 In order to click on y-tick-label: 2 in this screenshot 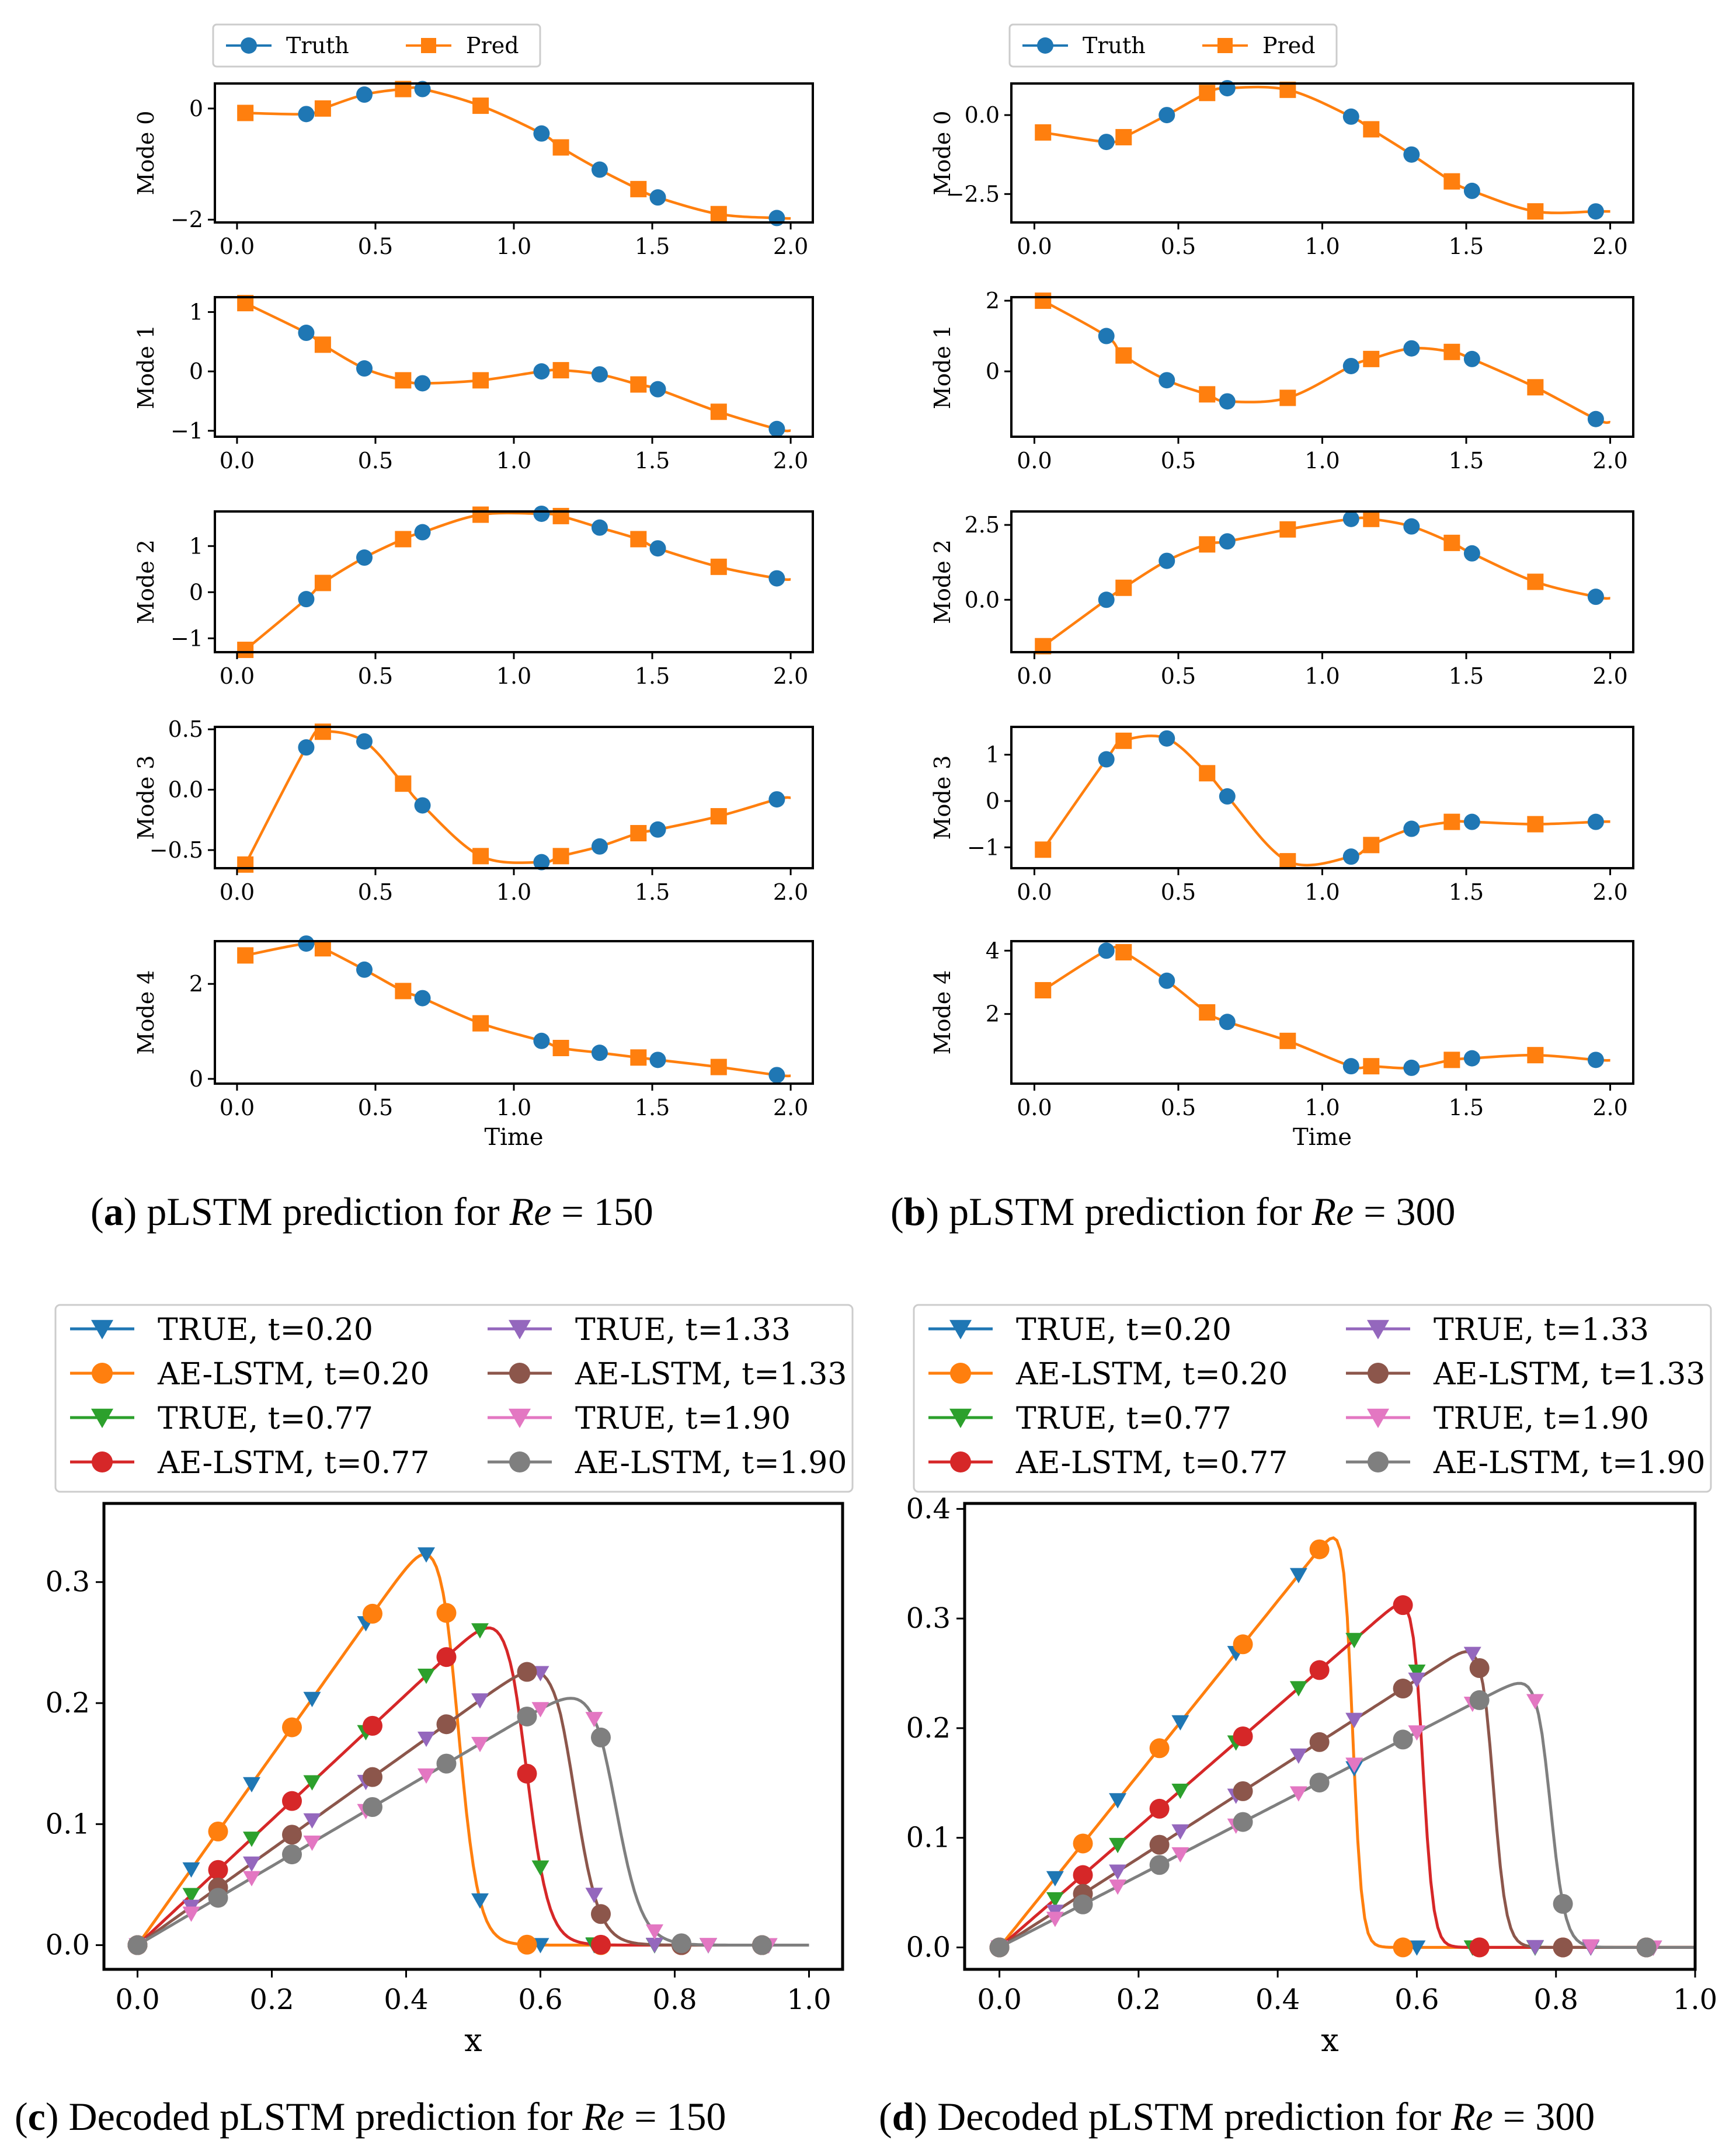, I will do `click(993, 301)`.